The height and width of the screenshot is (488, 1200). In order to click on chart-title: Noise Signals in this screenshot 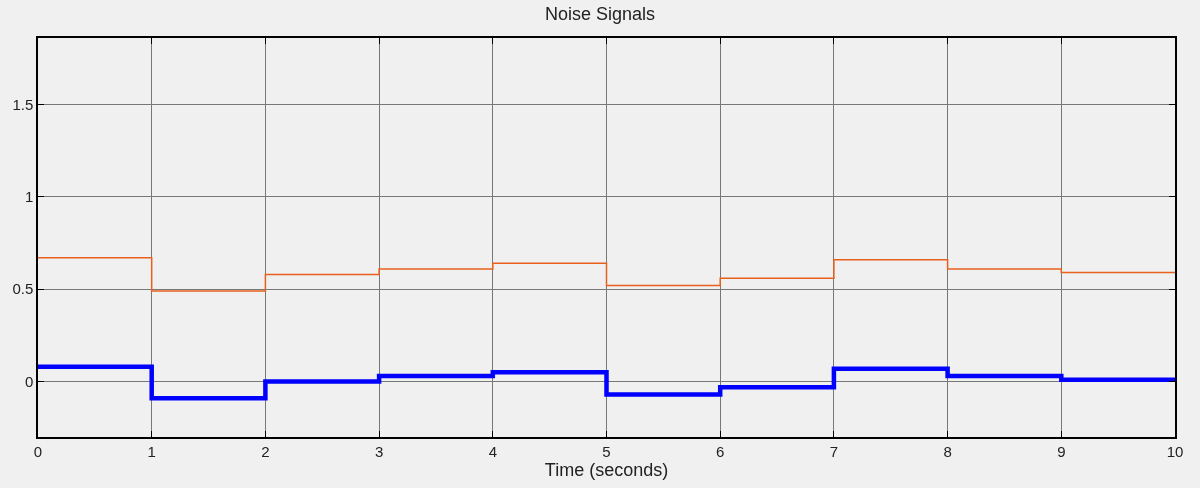, I will do `click(600, 13)`.